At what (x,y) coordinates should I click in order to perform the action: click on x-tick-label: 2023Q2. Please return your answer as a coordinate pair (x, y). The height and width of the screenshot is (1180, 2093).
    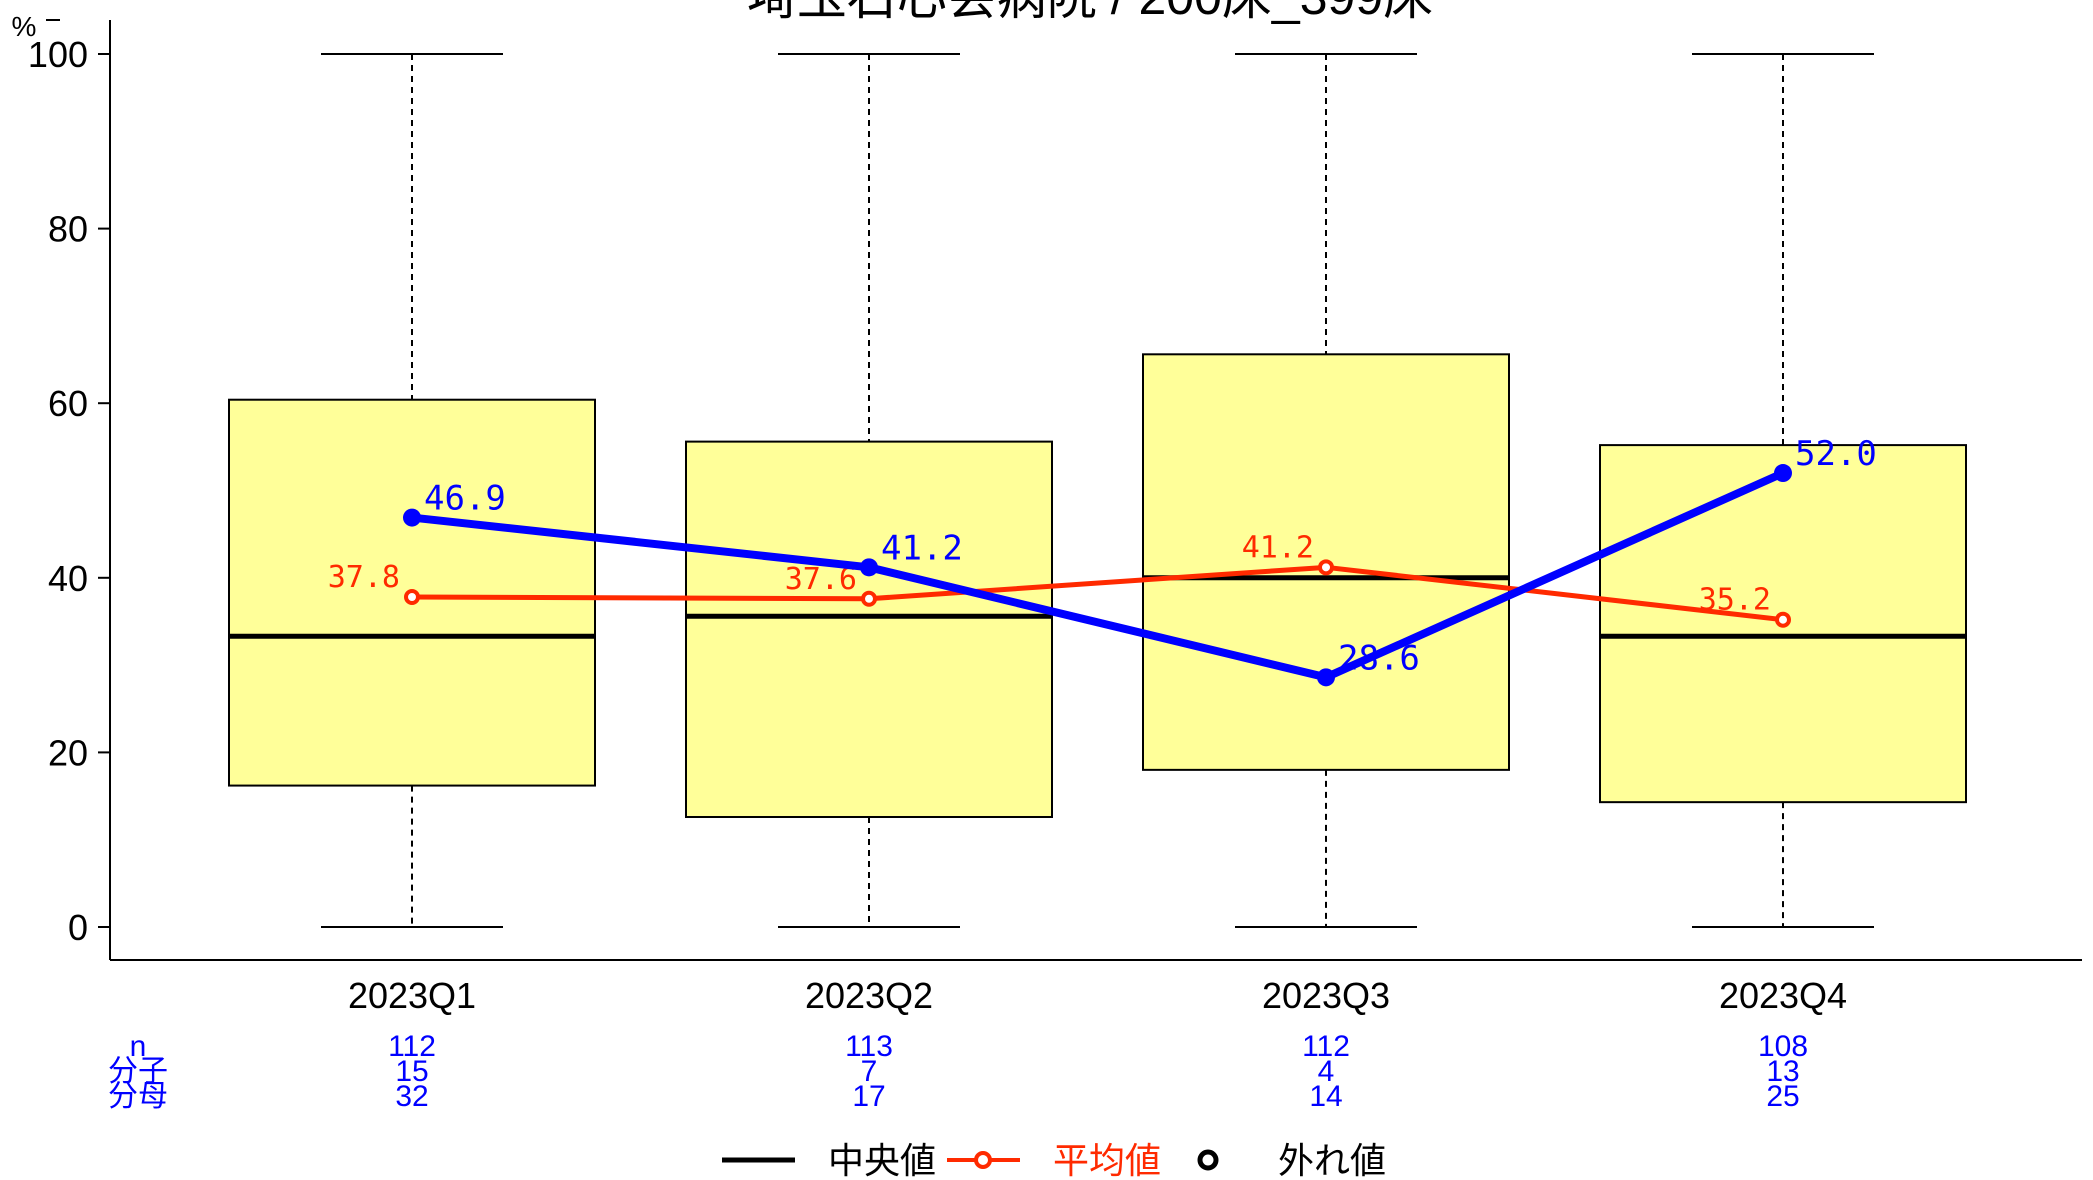
    Looking at the image, I should click on (869, 995).